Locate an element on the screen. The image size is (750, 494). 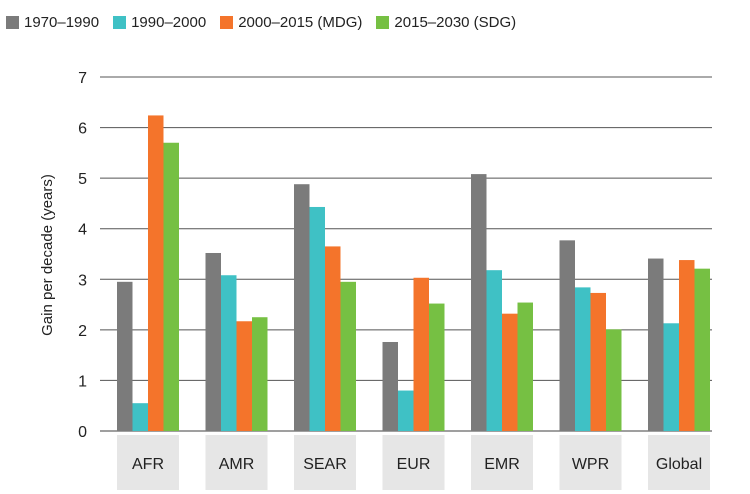
y-tick-label: 2 is located at coordinates (82, 331).